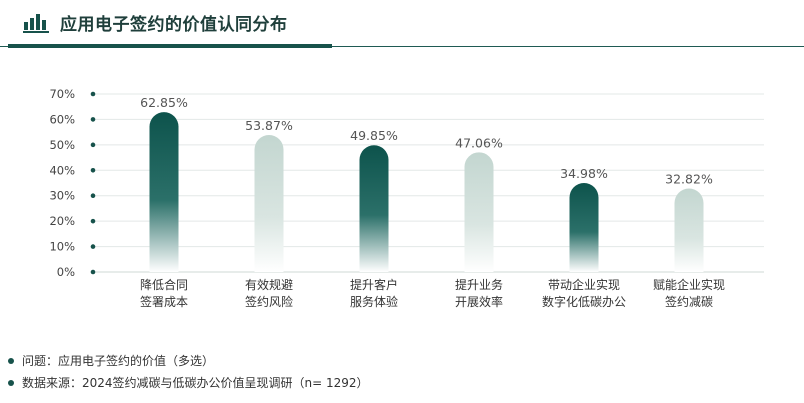 The width and height of the screenshot is (804, 403). Describe the element at coordinates (689, 284) in the screenshot. I see `category-label: 赋能企业实现` at that location.